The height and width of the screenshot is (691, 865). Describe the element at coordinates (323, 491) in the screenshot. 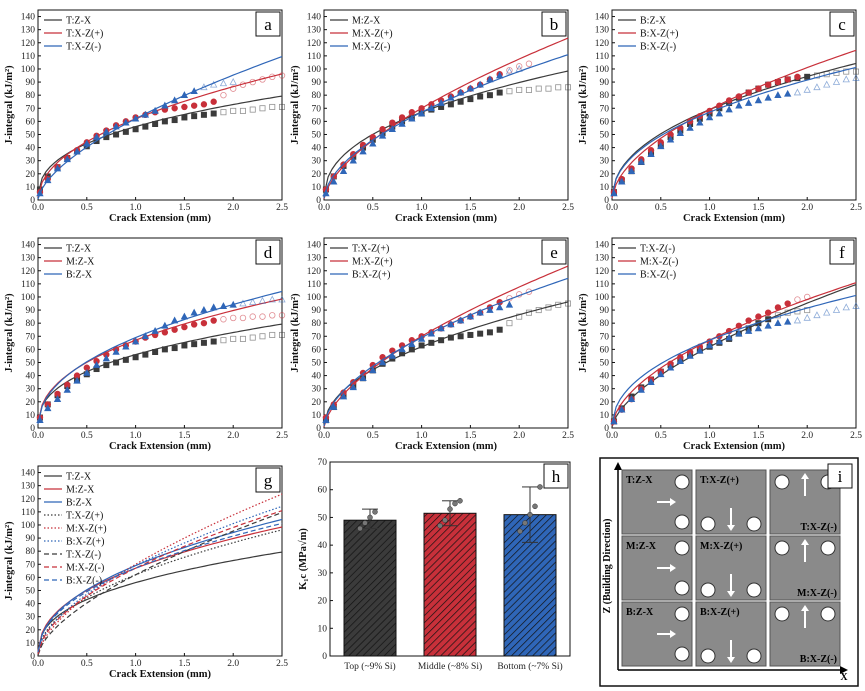

I see `y-tick-label: 60` at that location.